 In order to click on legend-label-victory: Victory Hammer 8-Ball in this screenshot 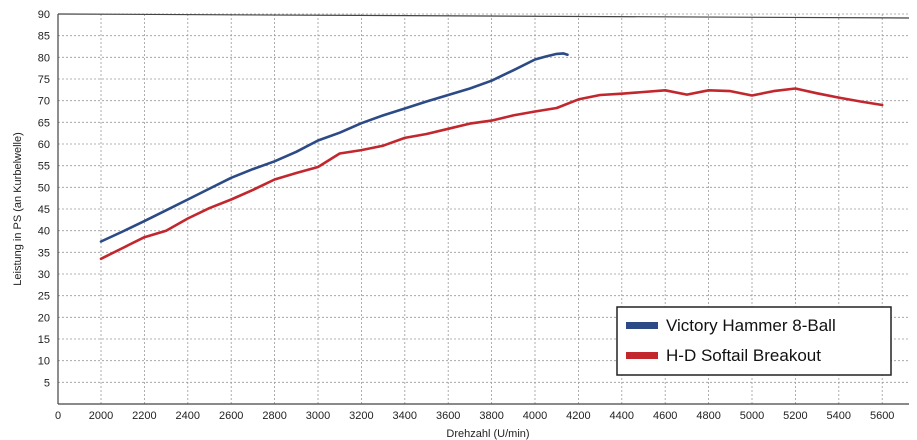, I will do `click(751, 325)`.